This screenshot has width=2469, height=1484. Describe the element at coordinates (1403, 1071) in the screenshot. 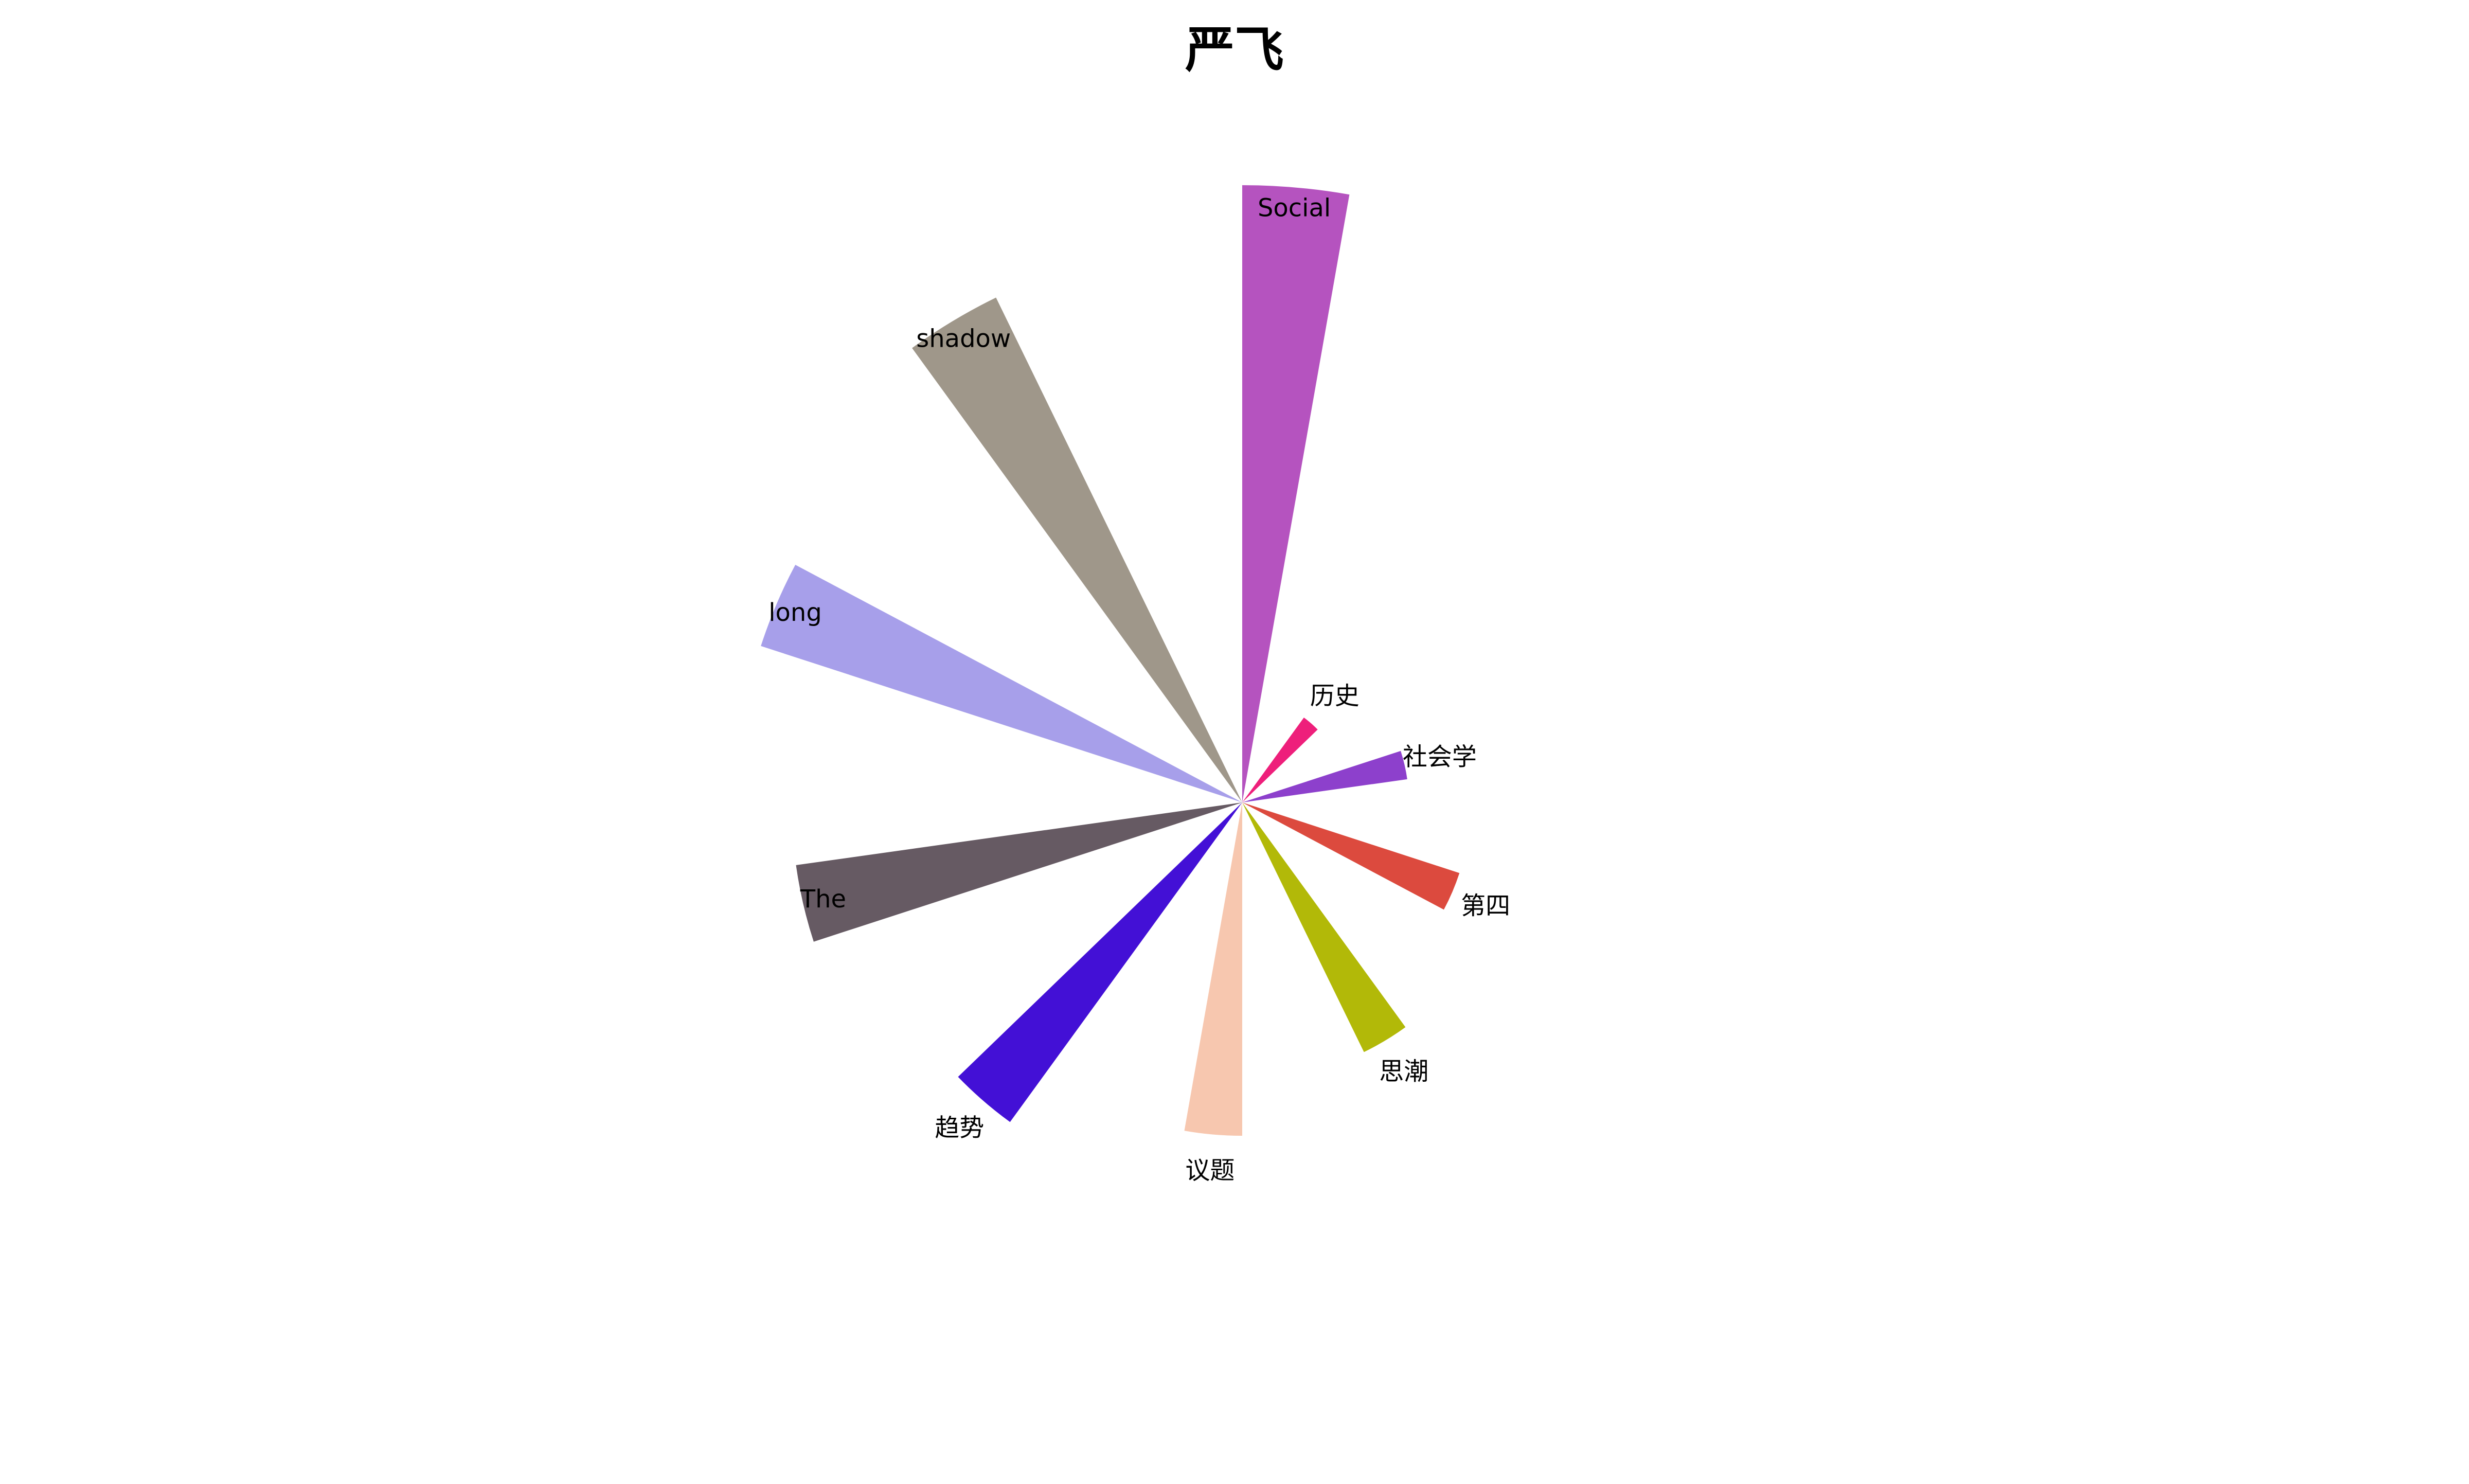

I see `slice-label-4: 思潮` at that location.